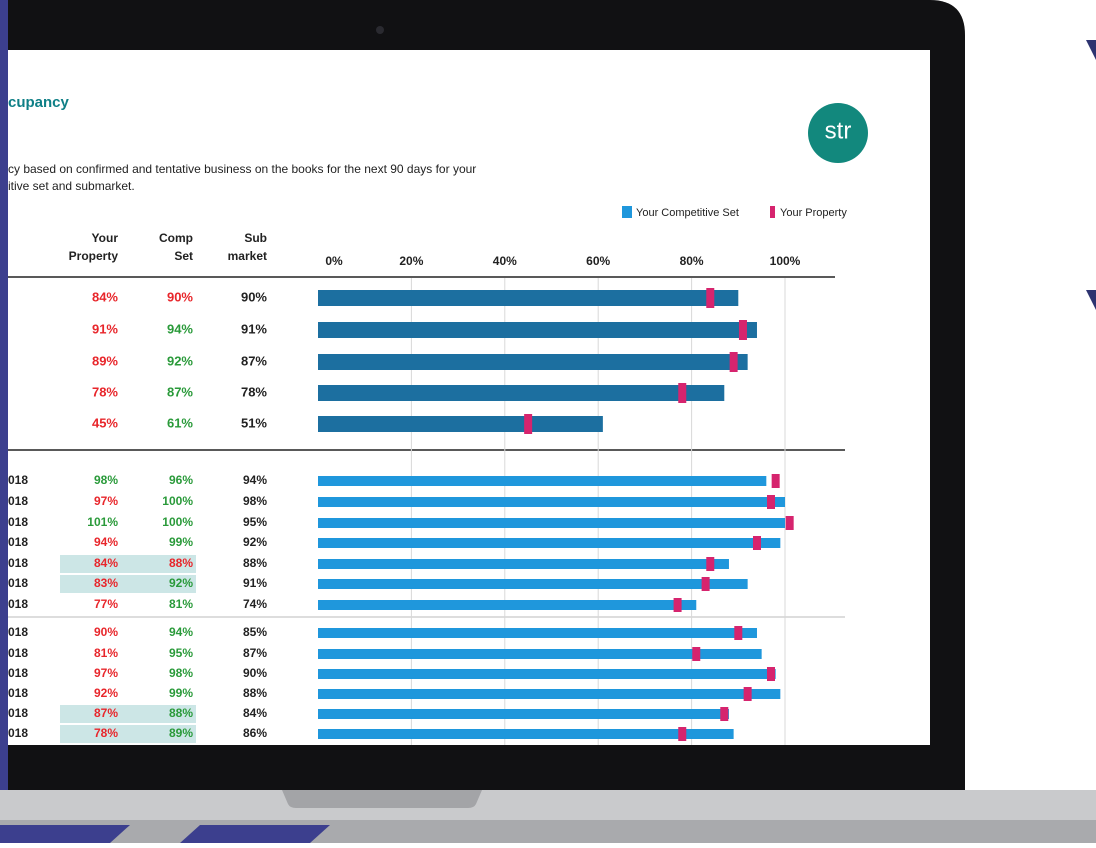 The height and width of the screenshot is (848, 1096). I want to click on column-header: Property, so click(94, 256).